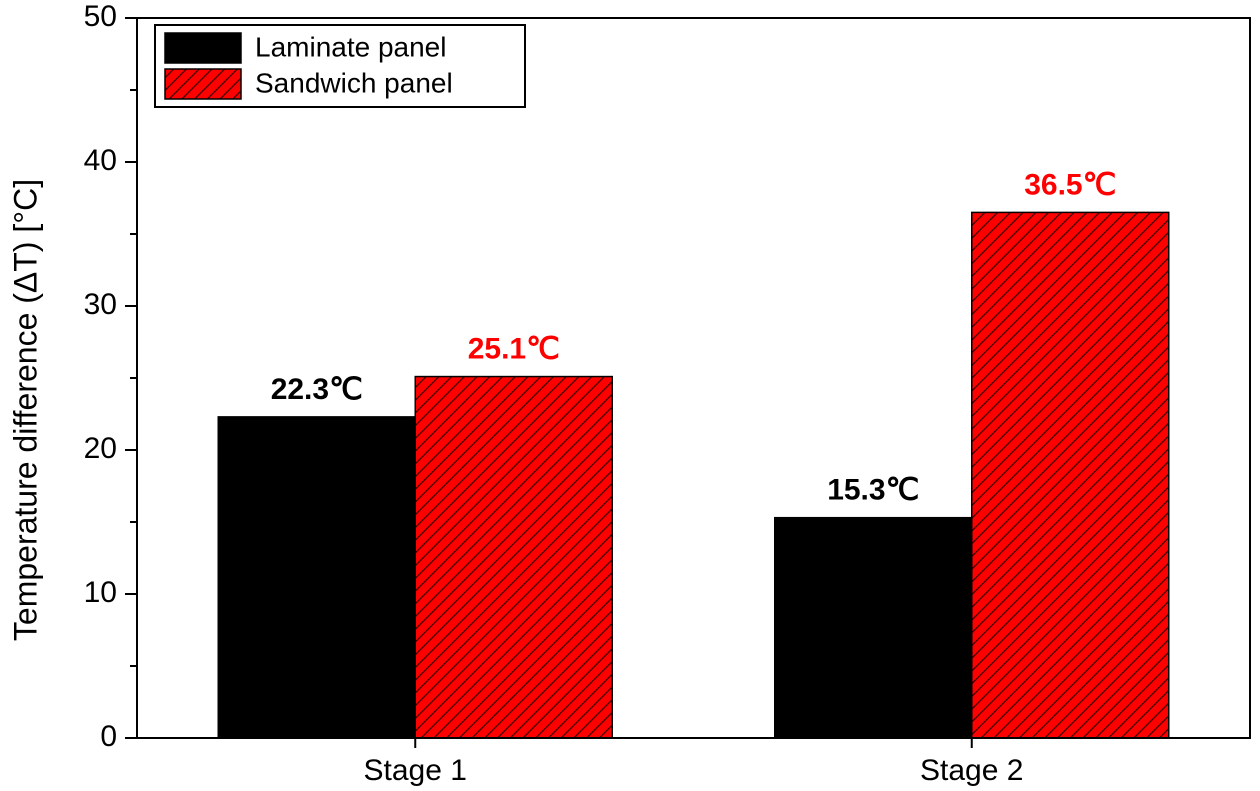 This screenshot has width=1260, height=791. What do you see at coordinates (873, 490) in the screenshot?
I see `value-label: 15.3℃` at bounding box center [873, 490].